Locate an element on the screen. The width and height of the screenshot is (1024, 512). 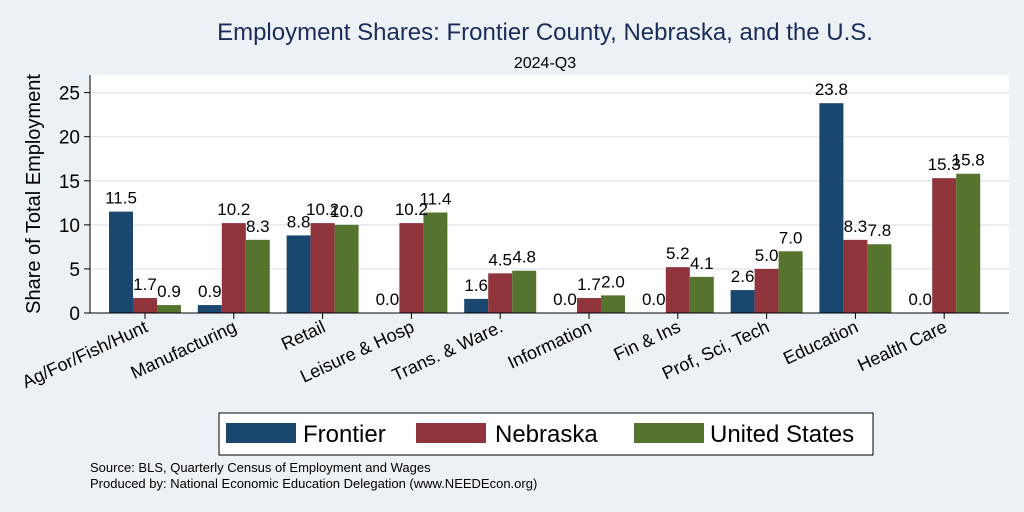
y-tick-label: 10 is located at coordinates (69, 226).